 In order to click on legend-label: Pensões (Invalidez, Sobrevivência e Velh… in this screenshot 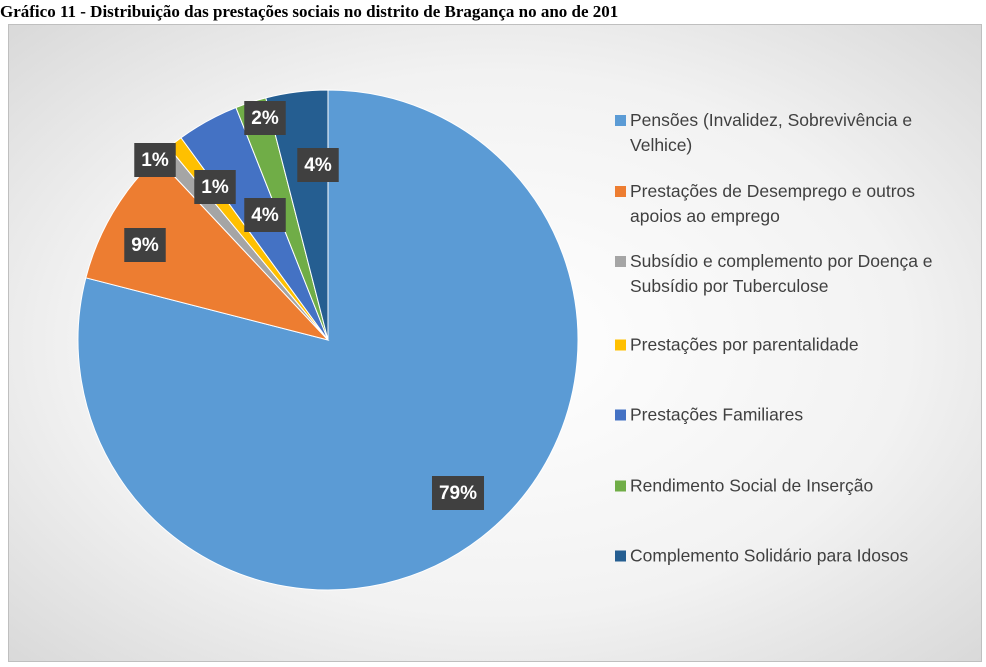, I will do `click(771, 132)`.